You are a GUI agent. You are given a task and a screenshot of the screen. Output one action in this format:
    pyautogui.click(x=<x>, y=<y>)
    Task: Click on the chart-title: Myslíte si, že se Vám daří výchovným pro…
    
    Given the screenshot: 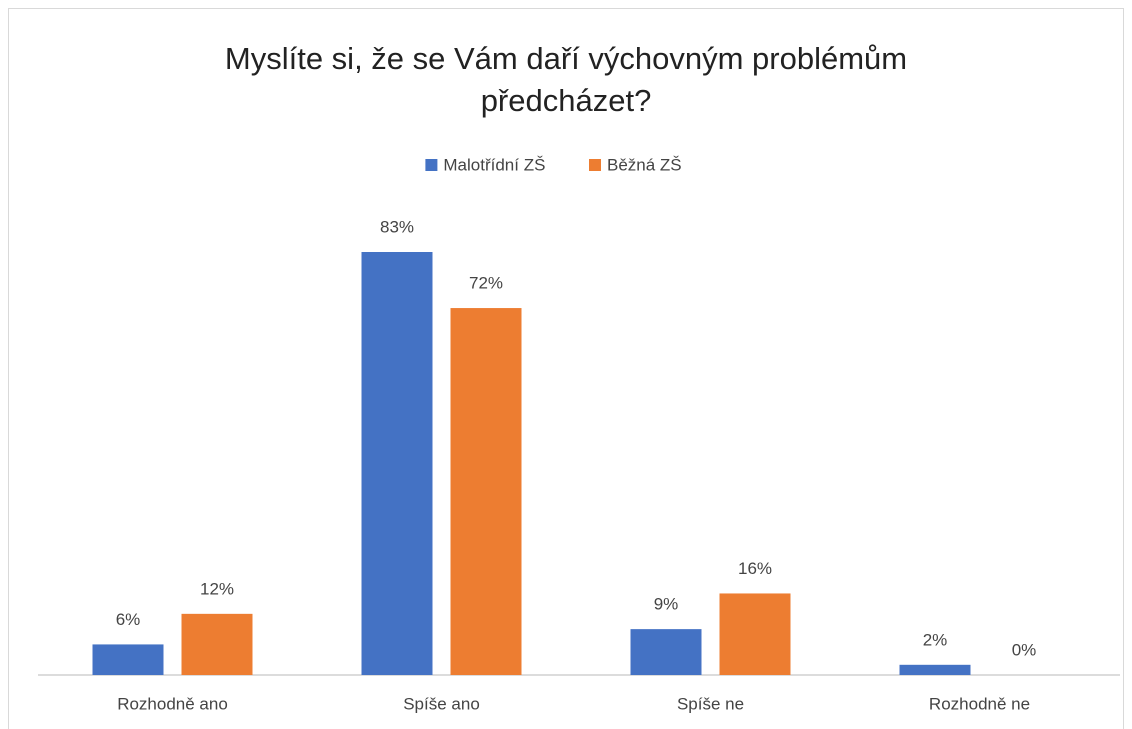 What is the action you would take?
    pyautogui.click(x=566, y=79)
    